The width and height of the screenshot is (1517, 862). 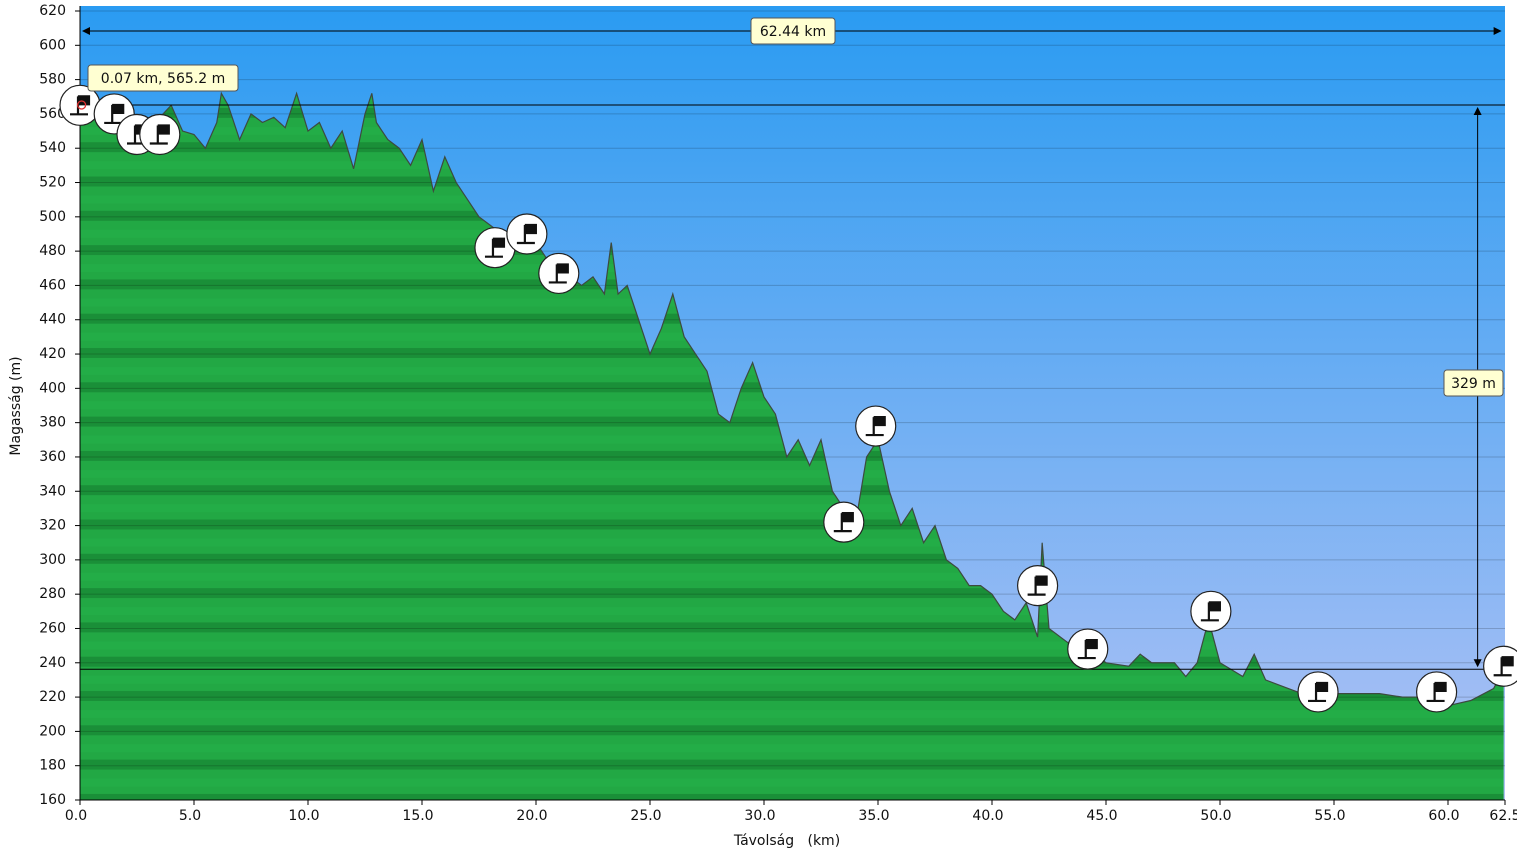 What do you see at coordinates (873, 816) in the screenshot?
I see `x-tick-label: 35.0` at bounding box center [873, 816].